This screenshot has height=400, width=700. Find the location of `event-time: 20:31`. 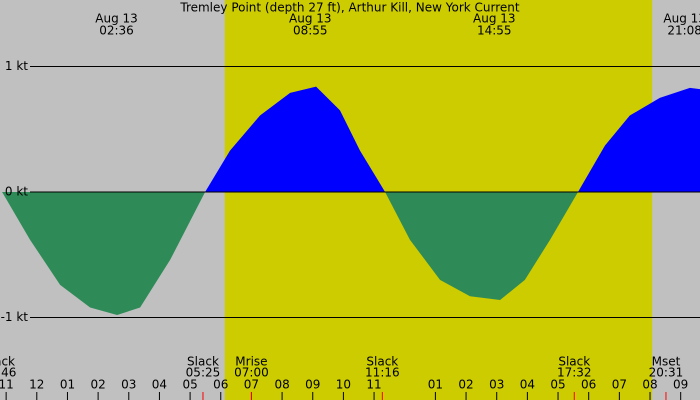

event-time: 20:31 is located at coordinates (666, 373).